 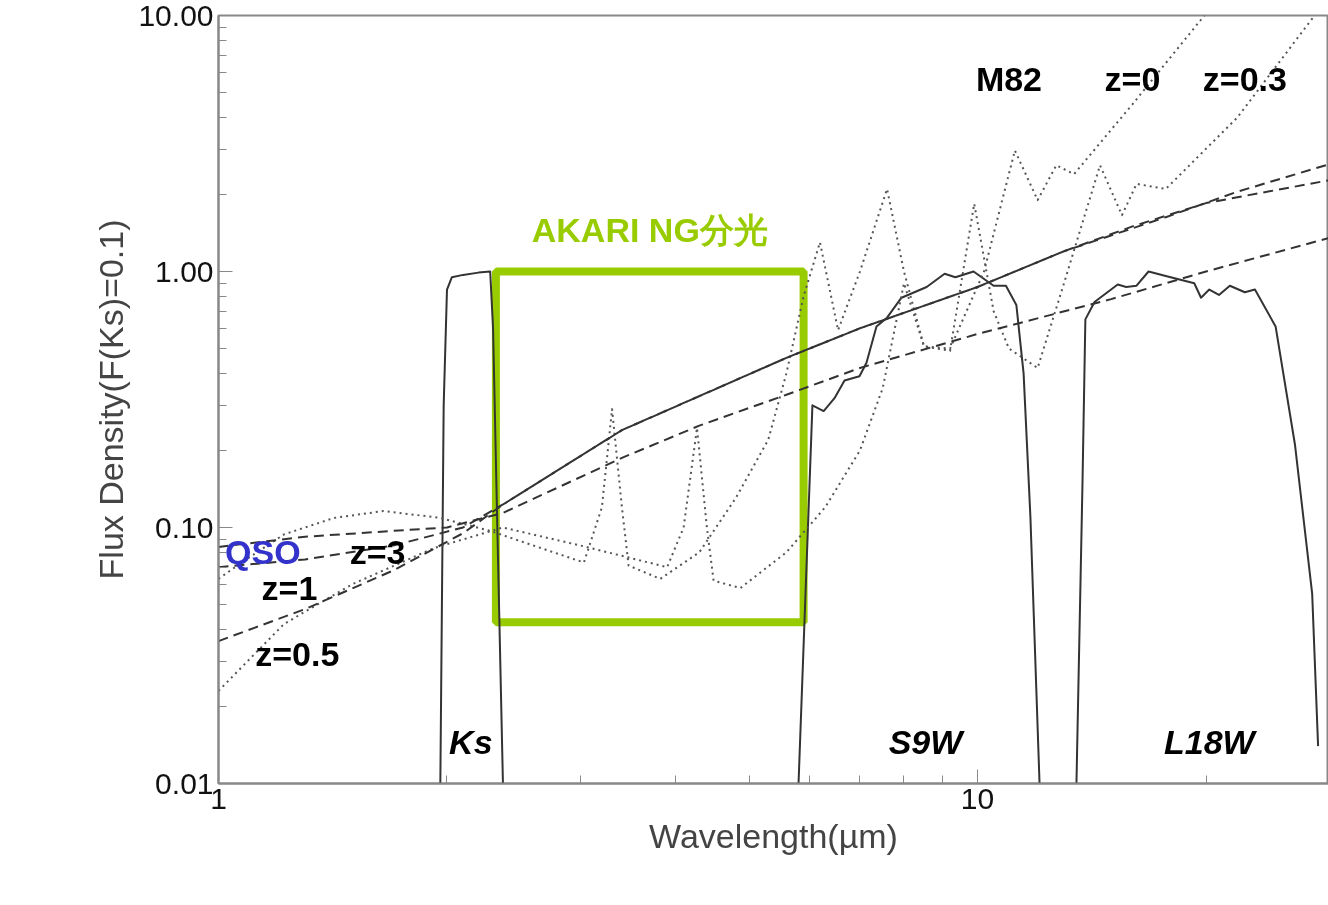 What do you see at coordinates (773, 835) in the screenshot?
I see `x-axis-title: Wavelength(µm)` at bounding box center [773, 835].